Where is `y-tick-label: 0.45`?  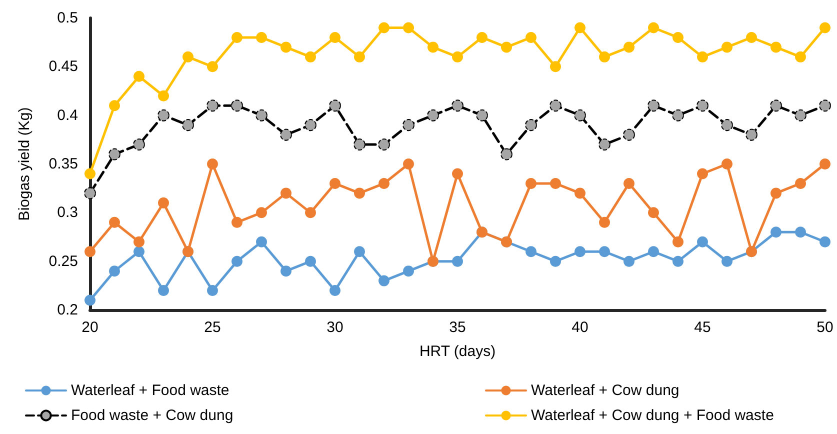 y-tick-label: 0.45 is located at coordinates (63, 67).